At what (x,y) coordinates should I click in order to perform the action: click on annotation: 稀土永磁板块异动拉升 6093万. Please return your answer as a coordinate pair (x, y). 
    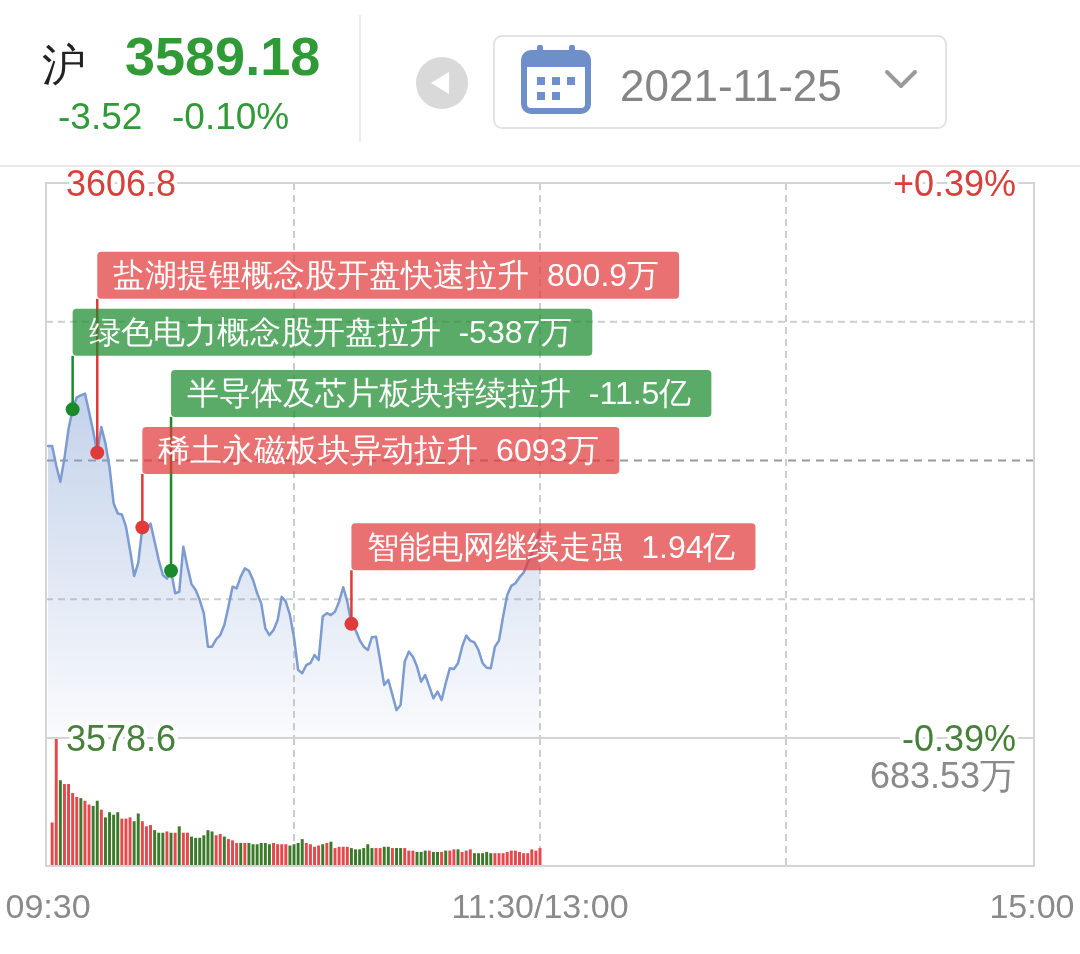
    Looking at the image, I should click on (379, 450).